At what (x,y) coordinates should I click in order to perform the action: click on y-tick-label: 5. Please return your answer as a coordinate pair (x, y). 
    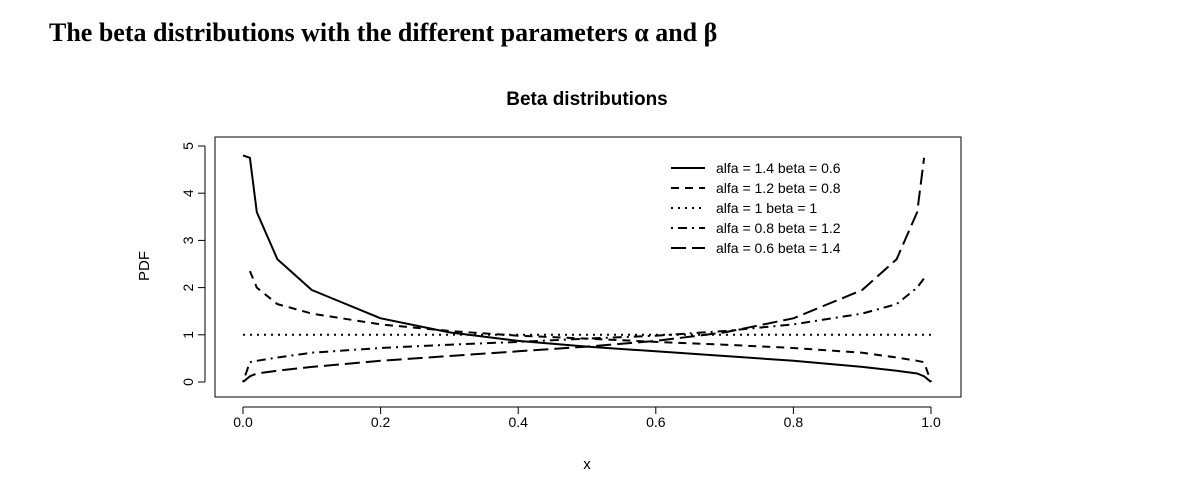
    Looking at the image, I should click on (188, 146).